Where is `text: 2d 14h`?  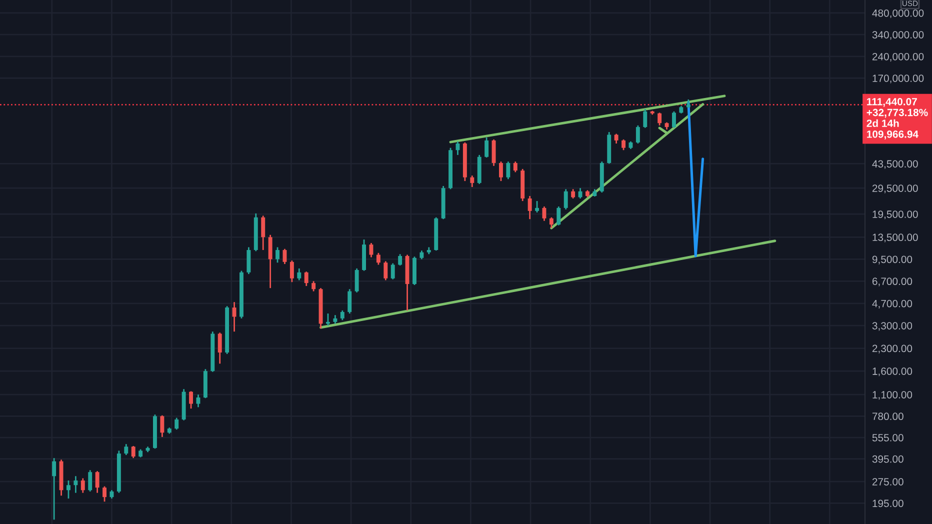 text: 2d 14h is located at coordinates (882, 123).